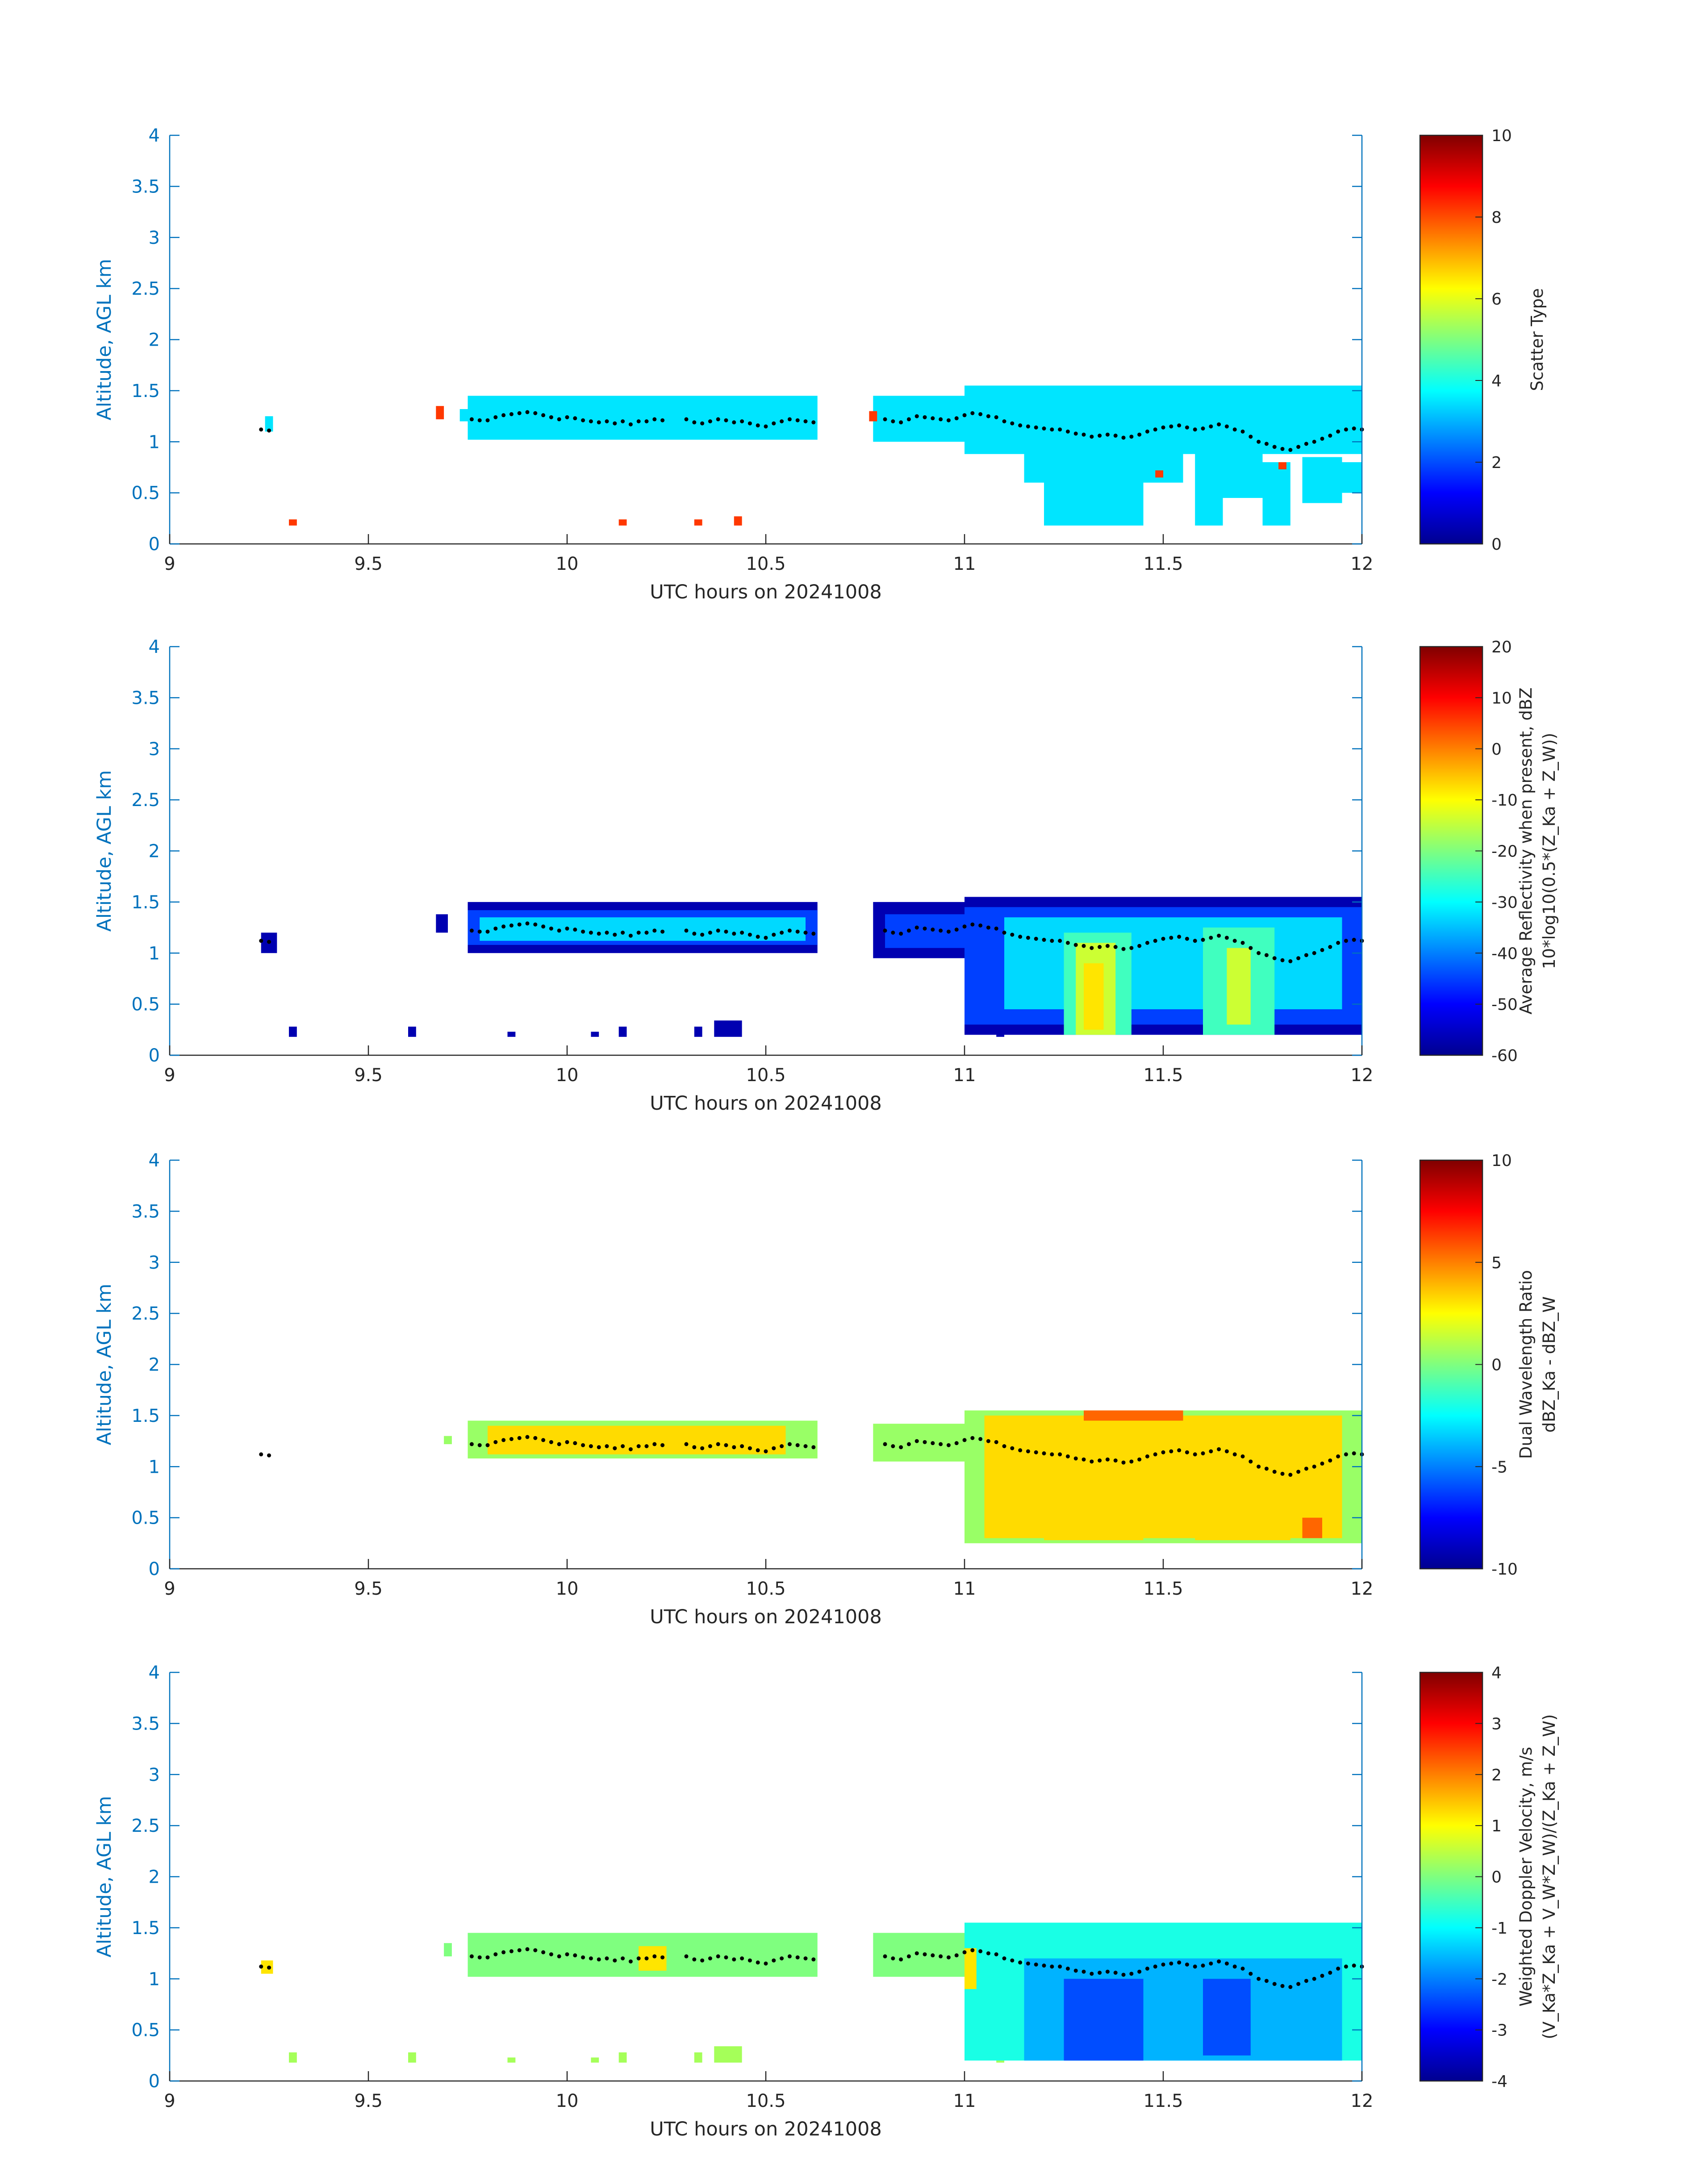  What do you see at coordinates (766, 1617) in the screenshot?
I see `x-axis-label: UTC hours on 20241008` at bounding box center [766, 1617].